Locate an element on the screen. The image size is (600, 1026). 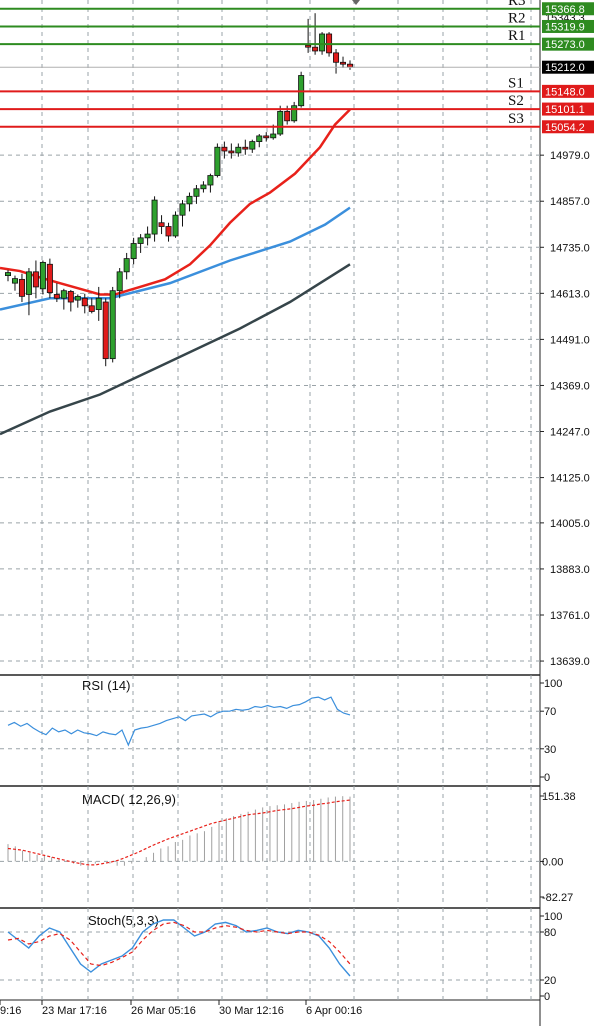
price-tick-label: 14369.0 is located at coordinates (570, 386).